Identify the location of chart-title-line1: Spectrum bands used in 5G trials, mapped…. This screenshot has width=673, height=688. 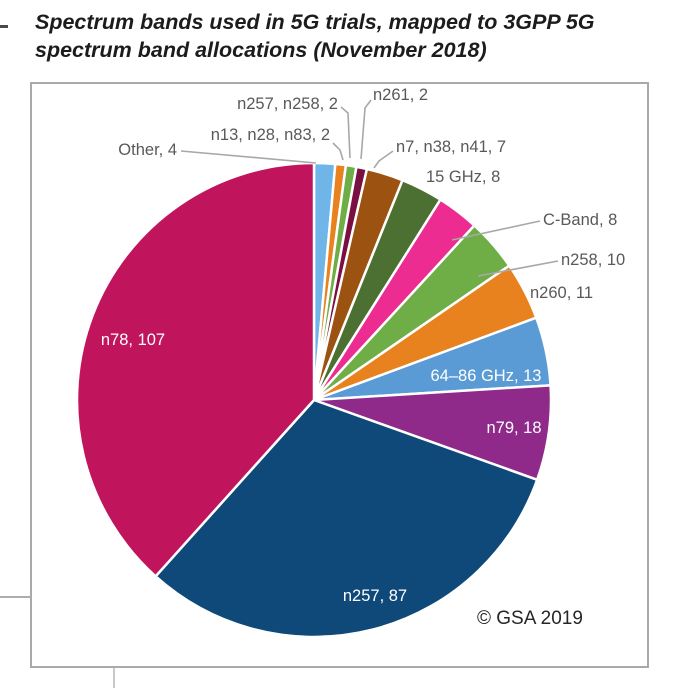
(315, 22).